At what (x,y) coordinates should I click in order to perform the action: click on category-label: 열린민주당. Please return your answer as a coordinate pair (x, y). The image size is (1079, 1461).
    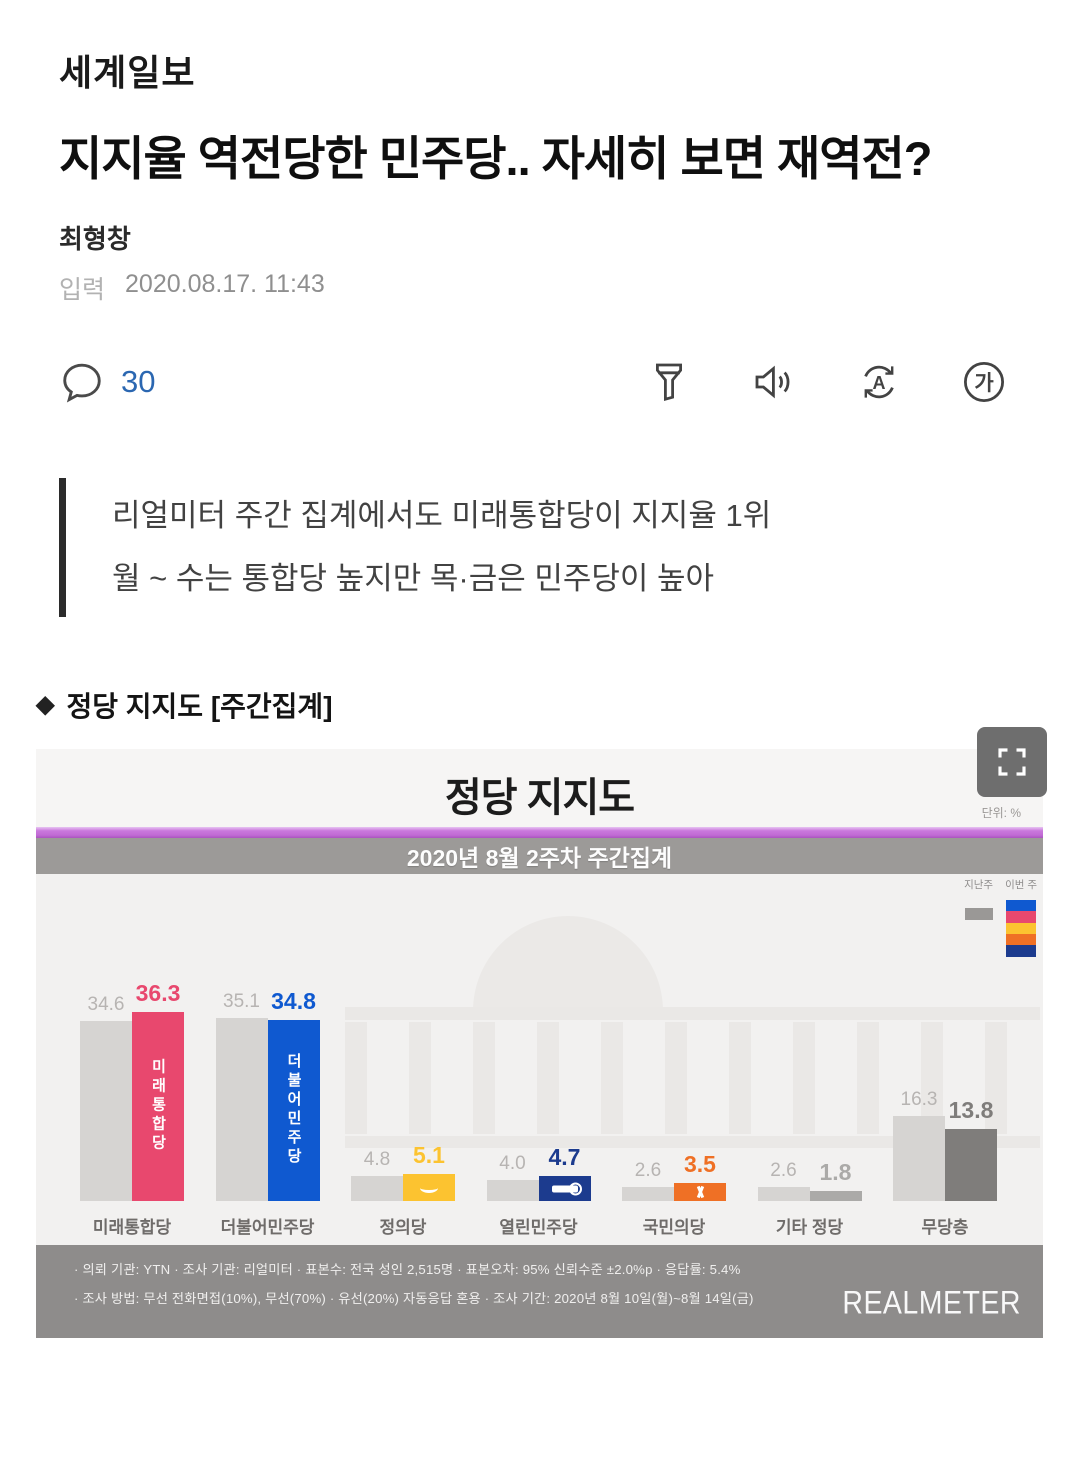
    Looking at the image, I should click on (538, 1227).